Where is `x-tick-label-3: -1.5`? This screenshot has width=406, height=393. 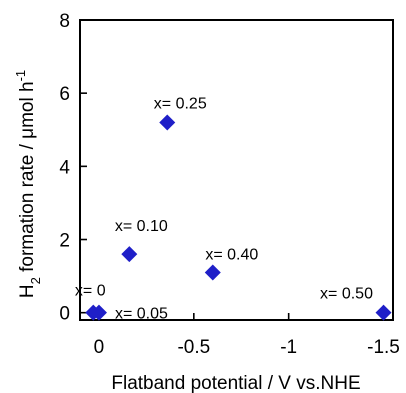
x-tick-label-3: -1.5 is located at coordinates (383, 347).